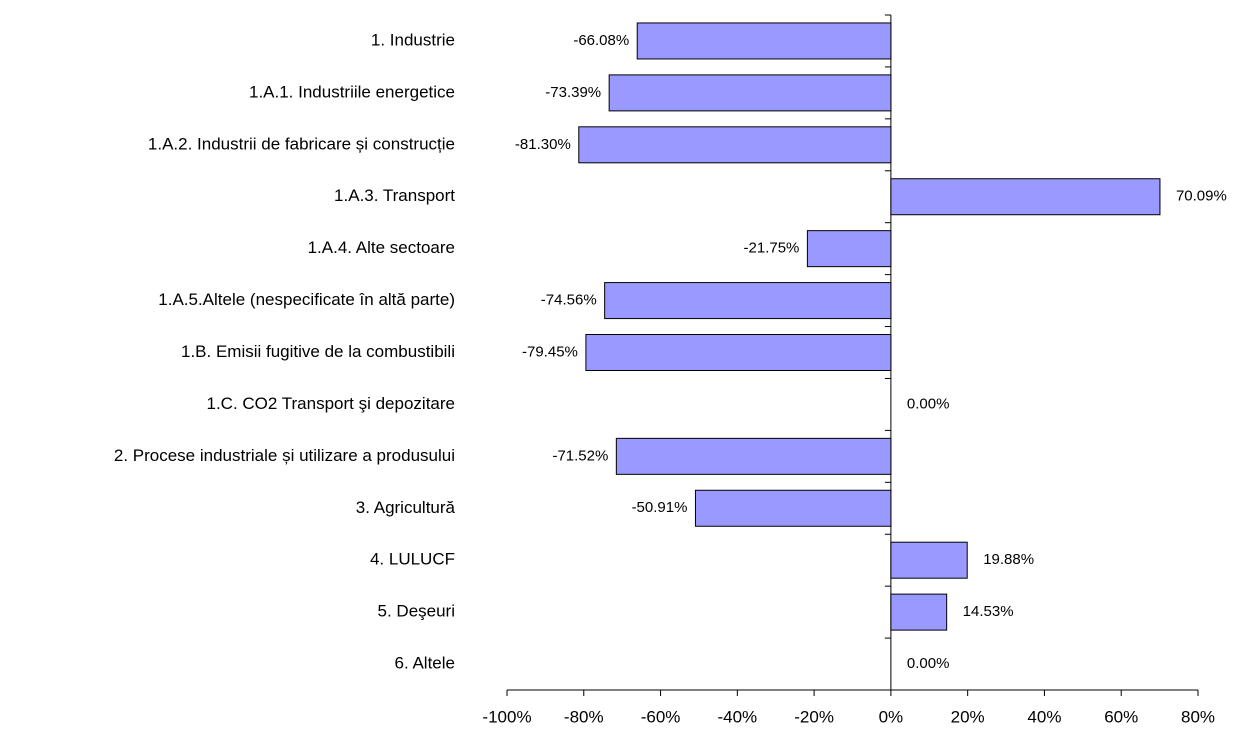 This screenshot has height=729, width=1241. I want to click on category-label: 1. Industrie, so click(413, 39).